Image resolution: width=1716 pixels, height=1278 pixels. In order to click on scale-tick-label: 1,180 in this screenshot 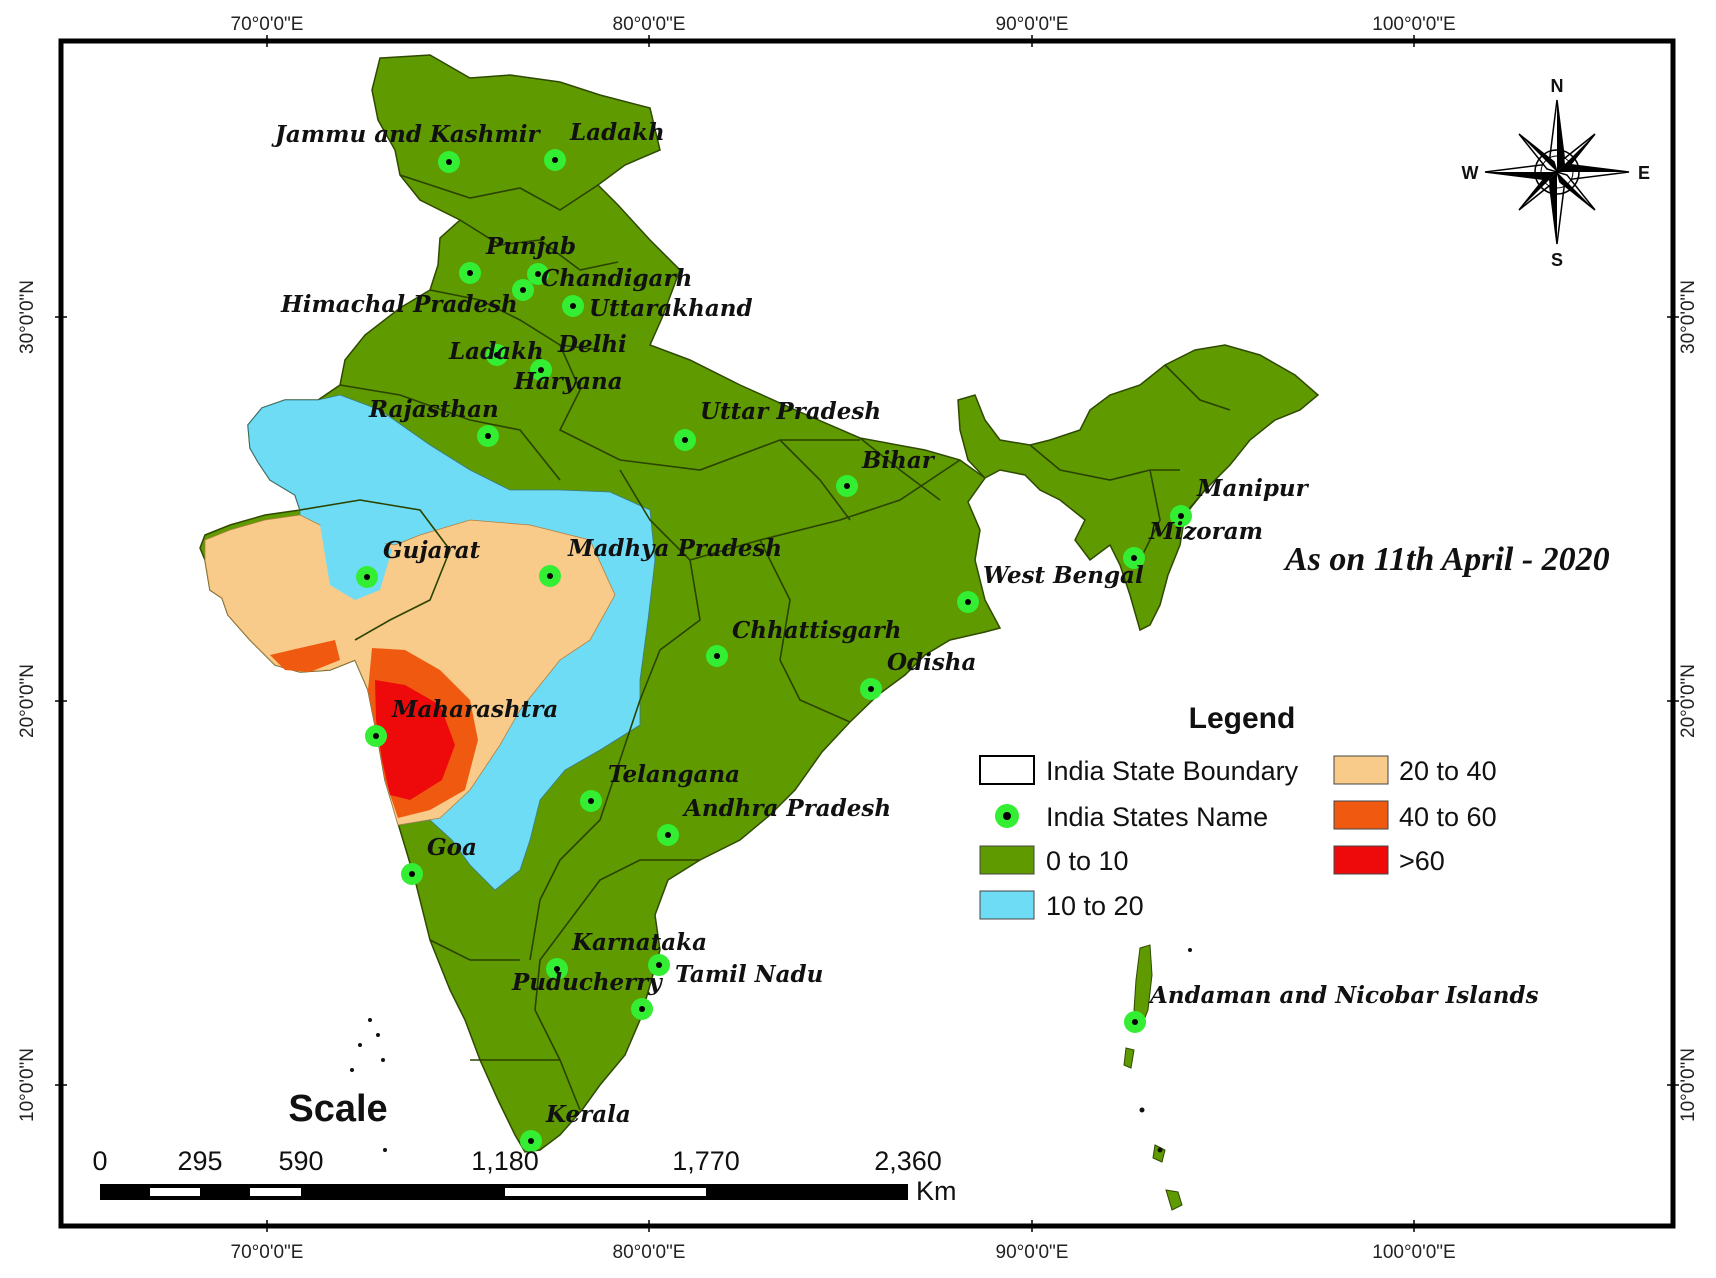, I will do `click(505, 1161)`.